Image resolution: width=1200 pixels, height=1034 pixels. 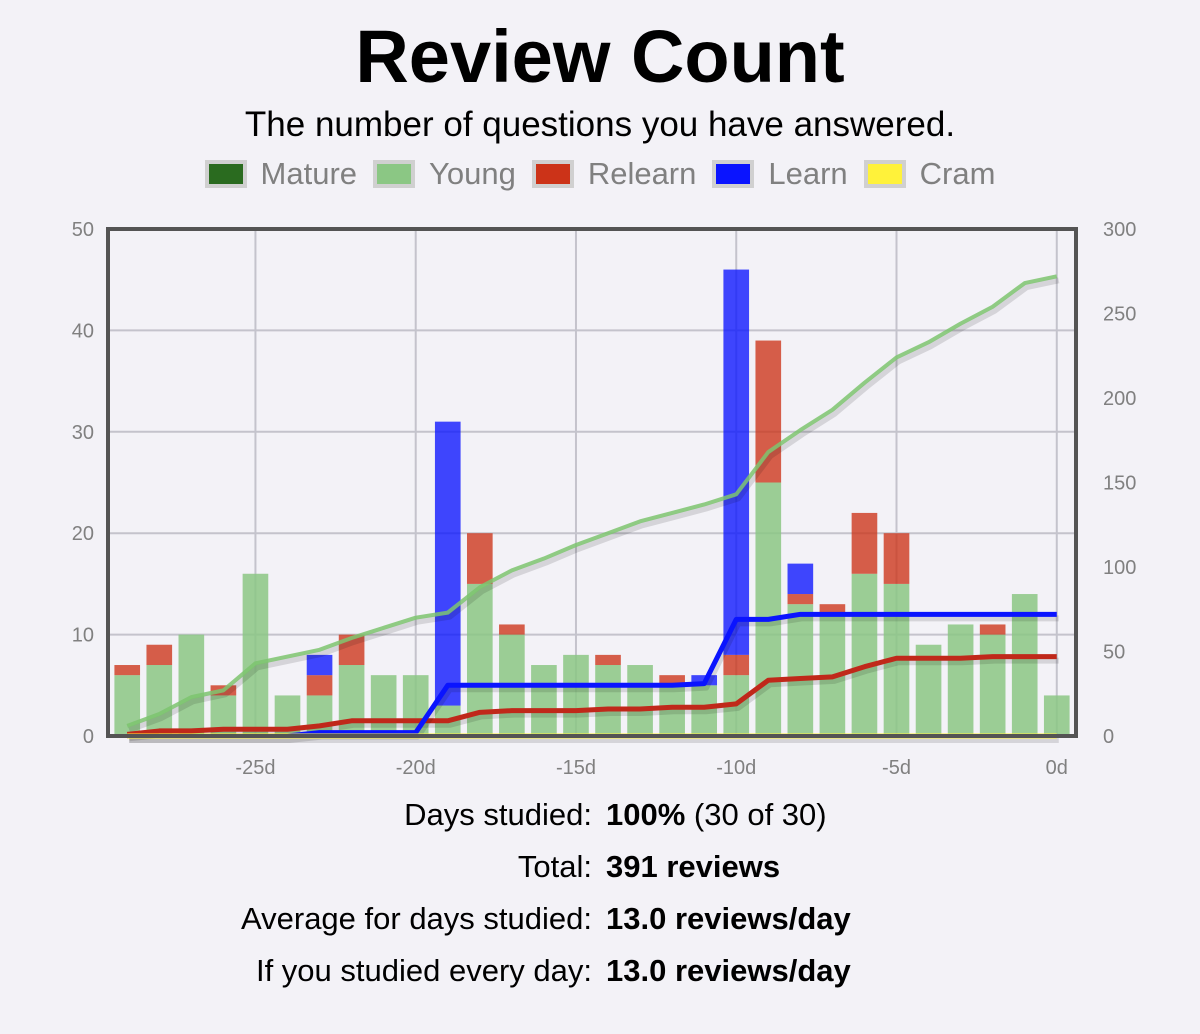 I want to click on y-tick-label: 0, so click(x=88, y=737).